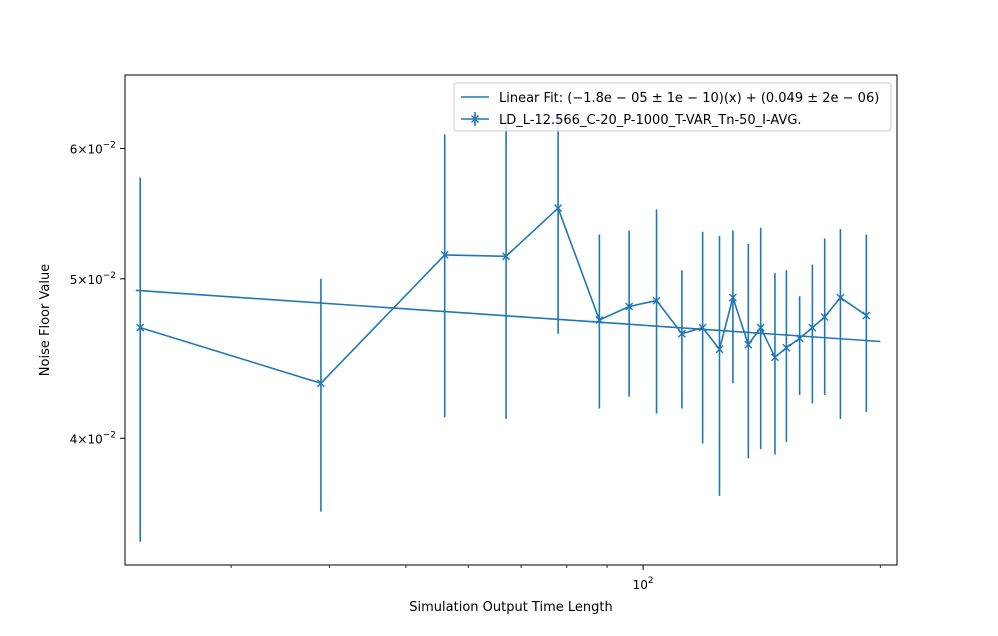 The height and width of the screenshot is (636, 998). I want to click on legend-box, so click(672, 107).